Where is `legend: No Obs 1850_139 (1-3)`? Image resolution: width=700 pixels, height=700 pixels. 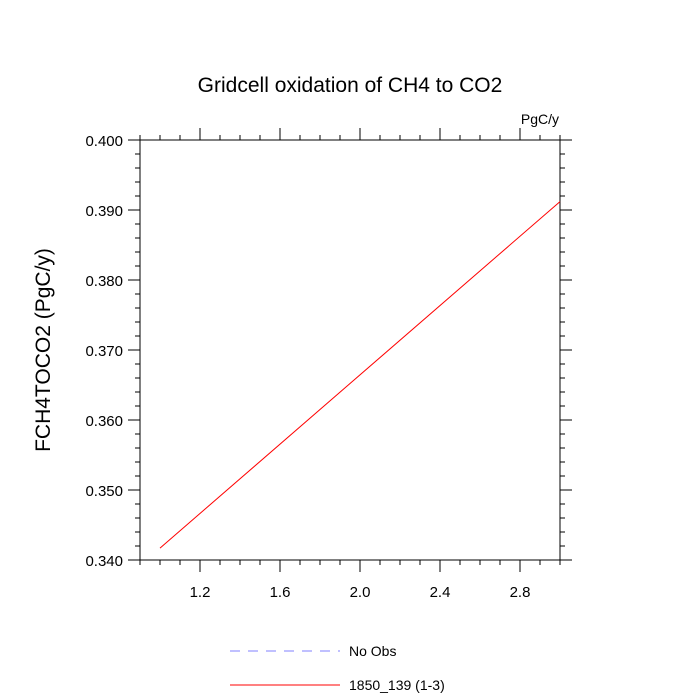
legend: No Obs 1850_139 (1-3) is located at coordinates (337, 668).